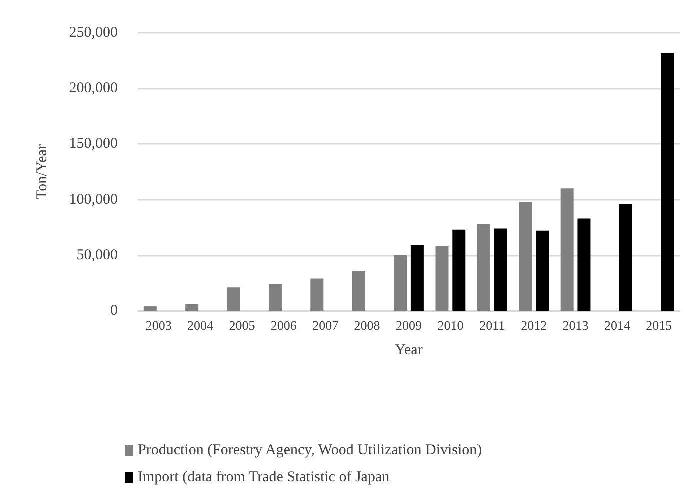 This screenshot has height=491, width=690. I want to click on y-axis-title: Ton/Year, so click(42, 172).